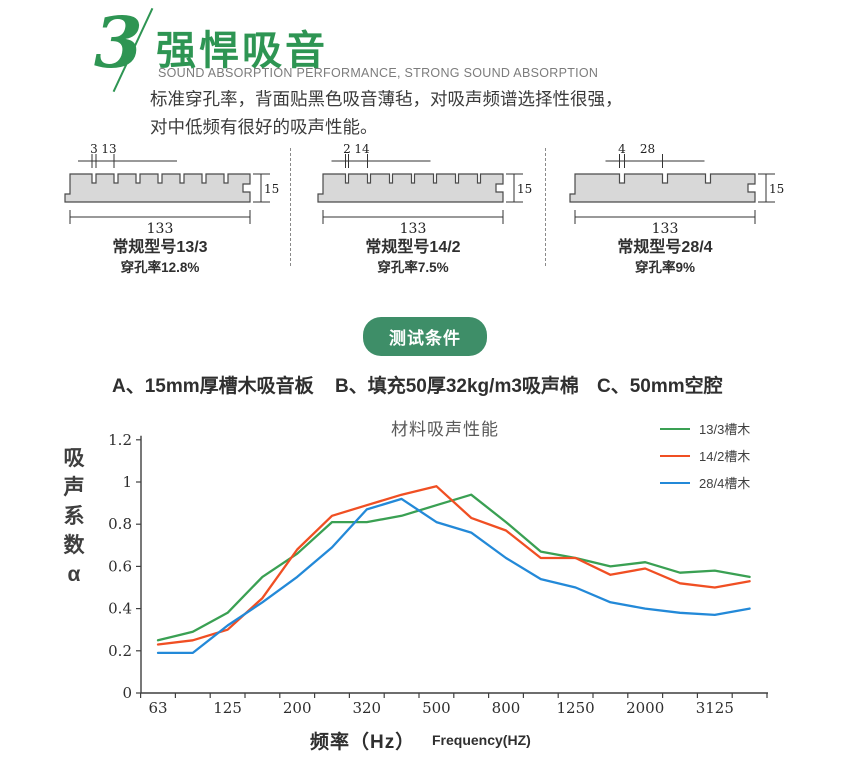 This screenshot has height=761, width=850. What do you see at coordinates (362, 149) in the screenshot?
I see `svg-text: 14` at bounding box center [362, 149].